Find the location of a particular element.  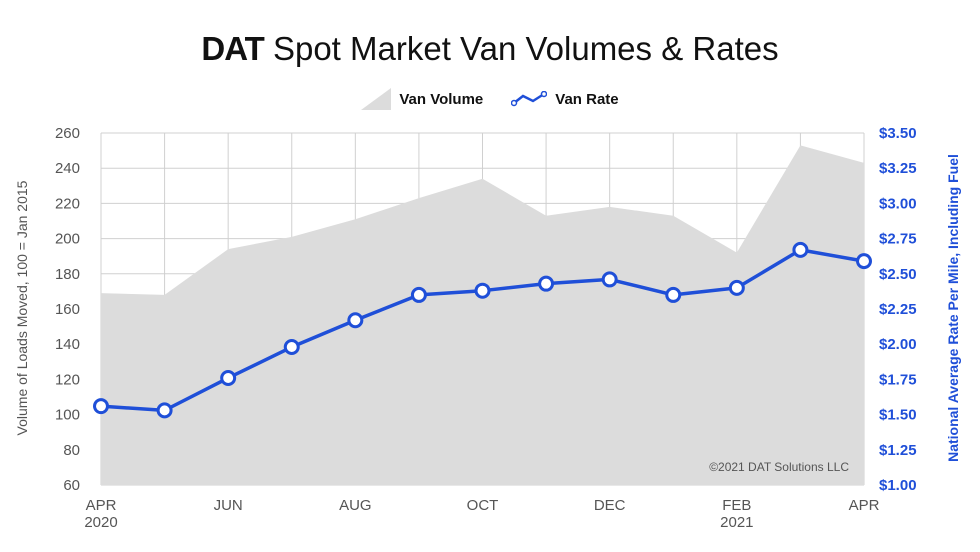

y-tick-left: 180 is located at coordinates (67, 274).